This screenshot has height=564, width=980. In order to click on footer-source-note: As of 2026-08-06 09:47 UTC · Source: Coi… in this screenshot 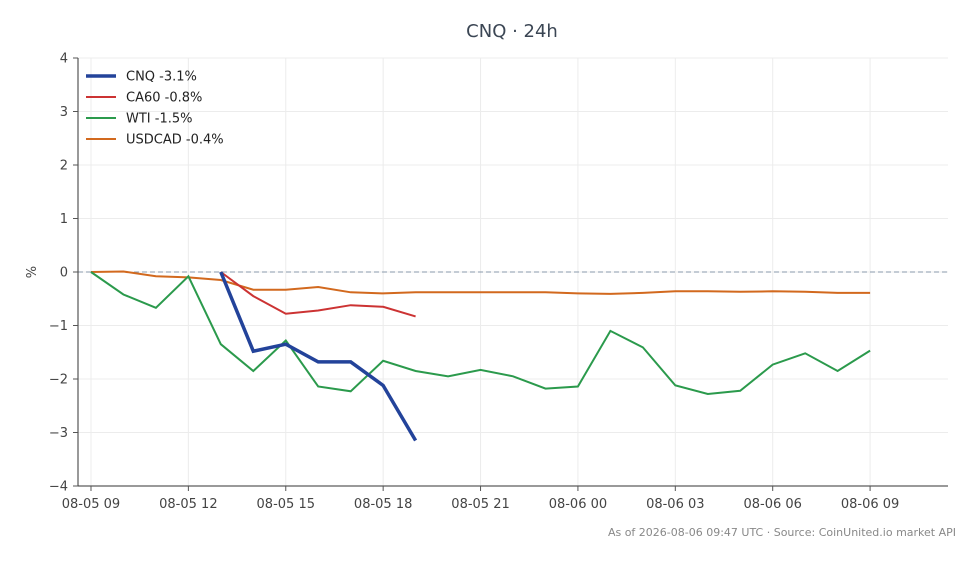, I will do `click(781, 532)`.